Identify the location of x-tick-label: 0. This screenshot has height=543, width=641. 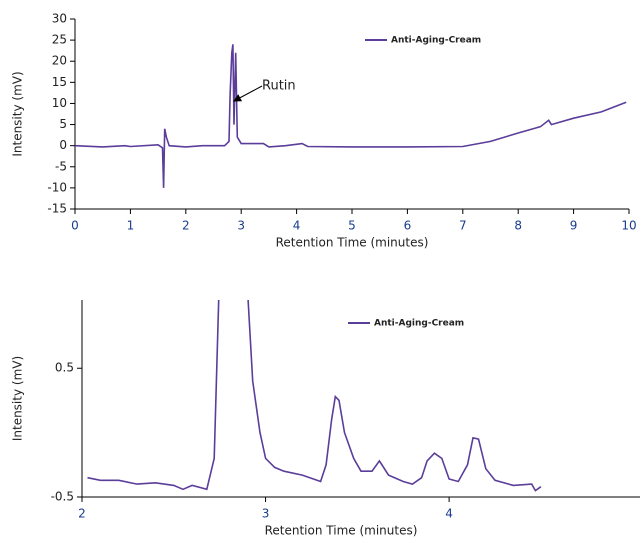
(75, 226).